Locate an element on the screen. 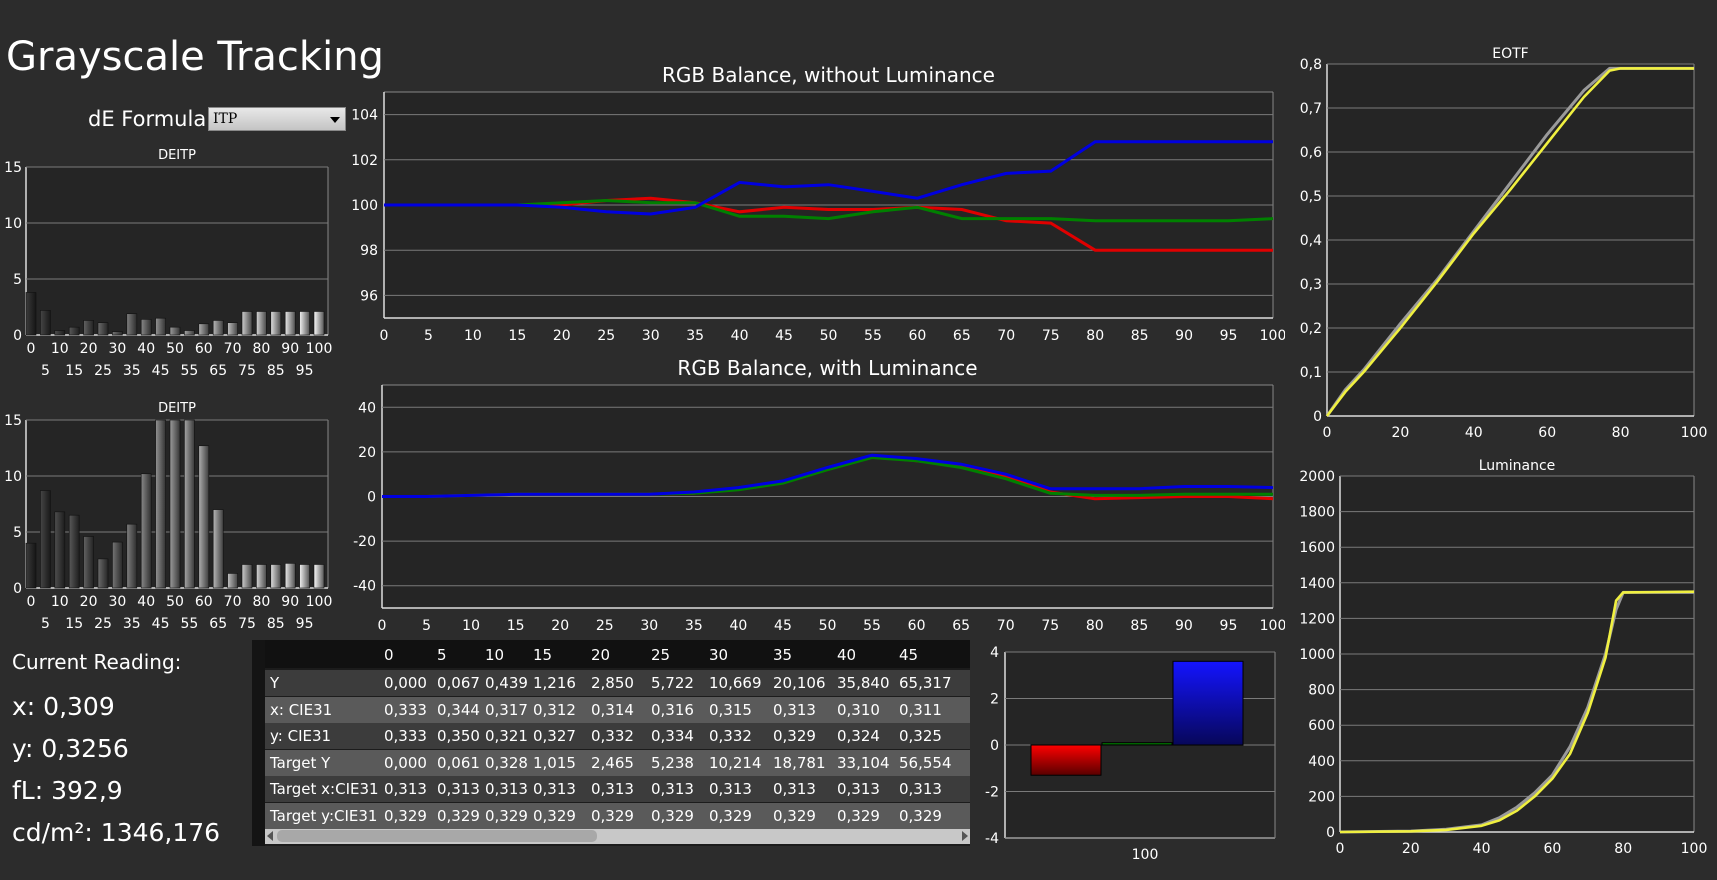  table-cell: 0,324 is located at coordinates (858, 736).